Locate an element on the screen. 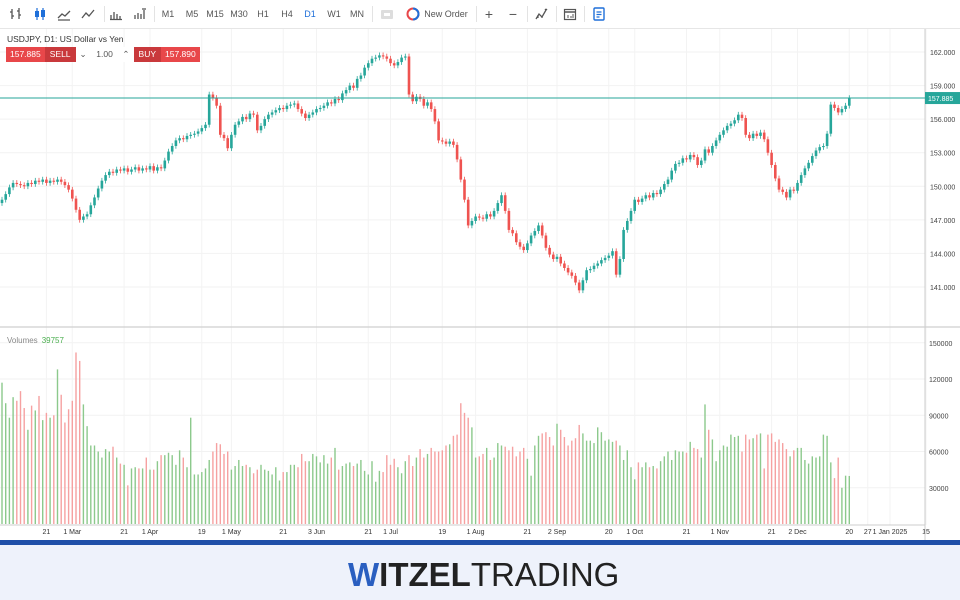 The width and height of the screenshot is (960, 600). area-chart-icon is located at coordinates (88, 14).